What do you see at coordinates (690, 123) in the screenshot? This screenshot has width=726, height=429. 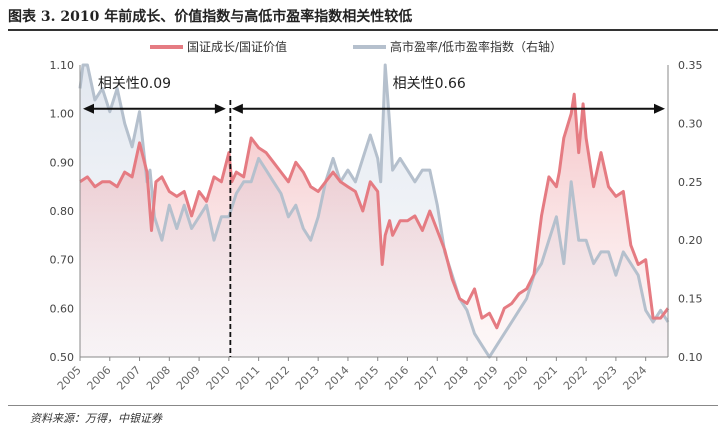 I see `right-tick-label: 0.30` at bounding box center [690, 123].